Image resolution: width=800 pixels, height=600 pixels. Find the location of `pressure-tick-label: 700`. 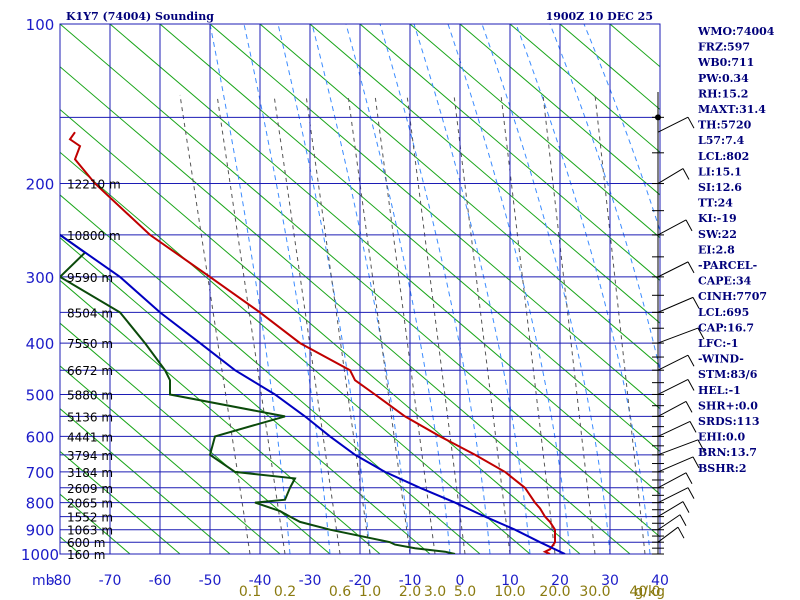

pressure-tick-label: 700 is located at coordinates (40, 473).